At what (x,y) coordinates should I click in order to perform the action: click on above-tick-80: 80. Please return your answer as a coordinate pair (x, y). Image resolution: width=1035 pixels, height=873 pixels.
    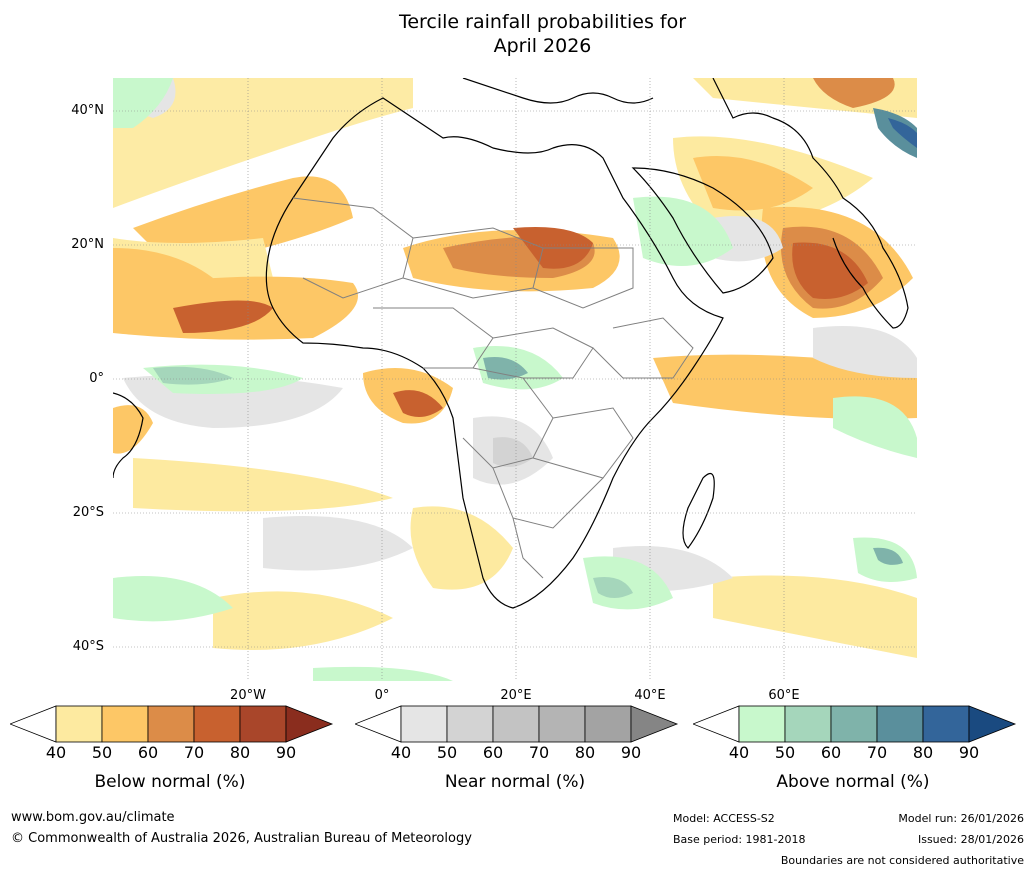
    Looking at the image, I should click on (923, 752).